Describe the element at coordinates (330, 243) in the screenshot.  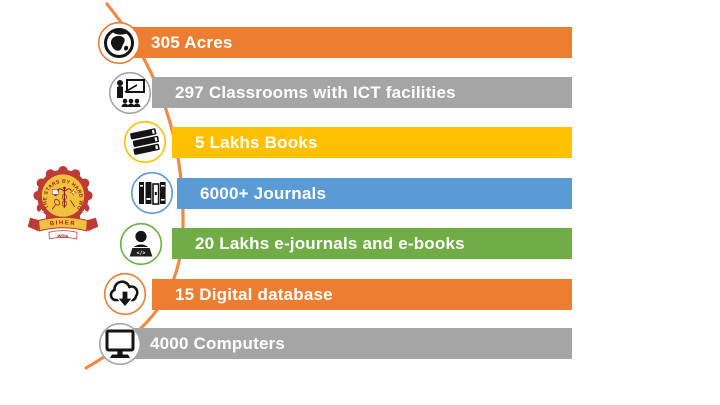
I see `bar-label: 20 Lakhs e-journals and e-books` at that location.